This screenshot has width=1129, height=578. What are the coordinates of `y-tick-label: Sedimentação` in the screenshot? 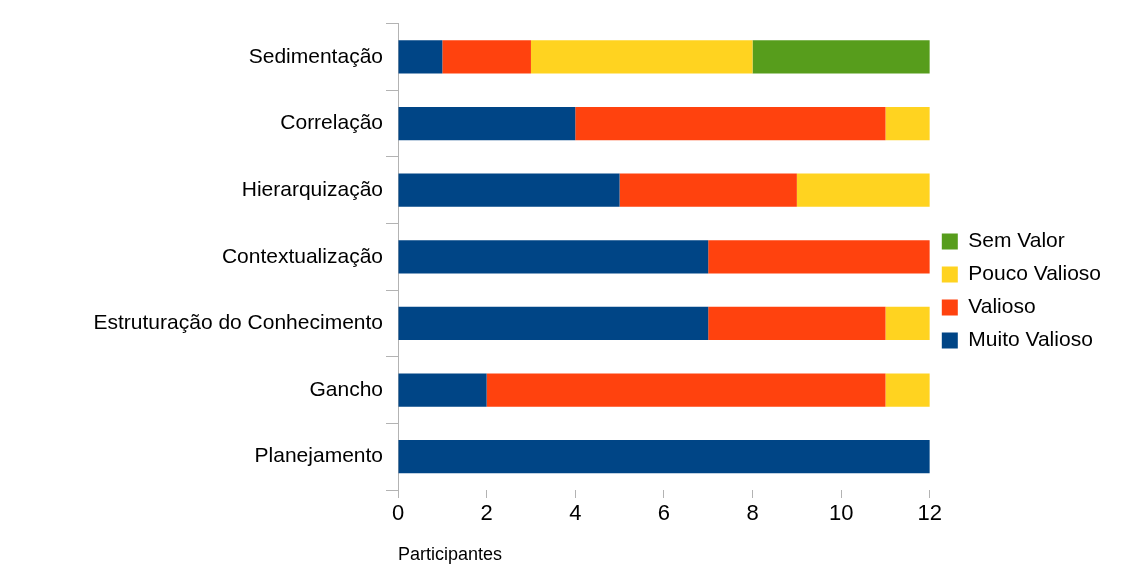 It's located at (315, 55).